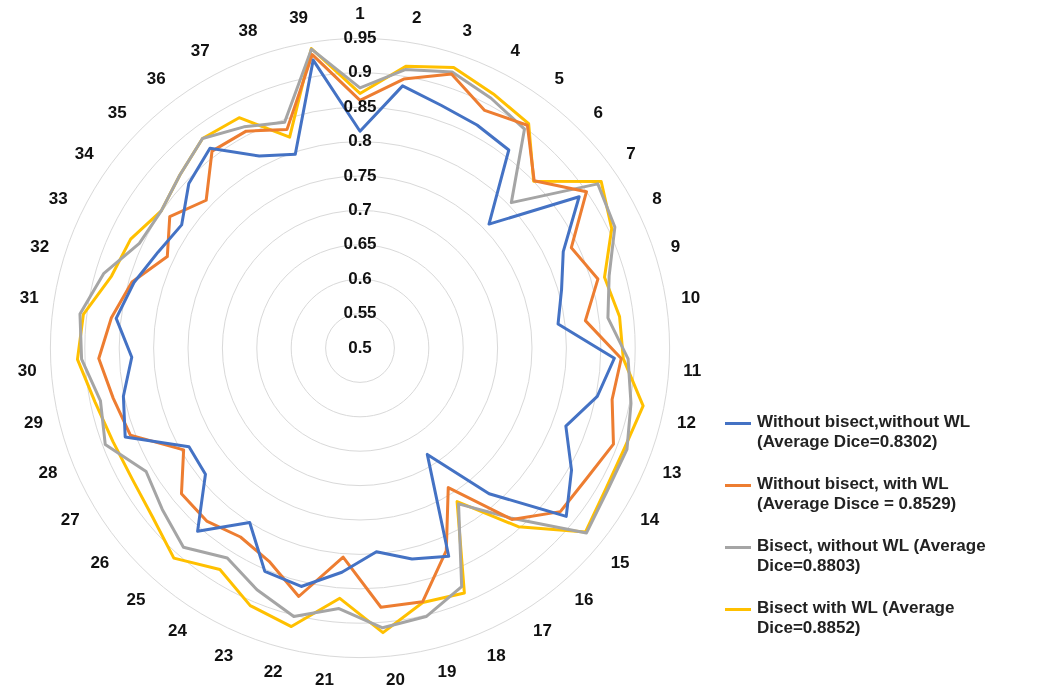 The image size is (1037, 694). Describe the element at coordinates (872, 556) in the screenshot. I see `legend-label: Bisect, without WL (Average Dice=0.8803)` at that location.